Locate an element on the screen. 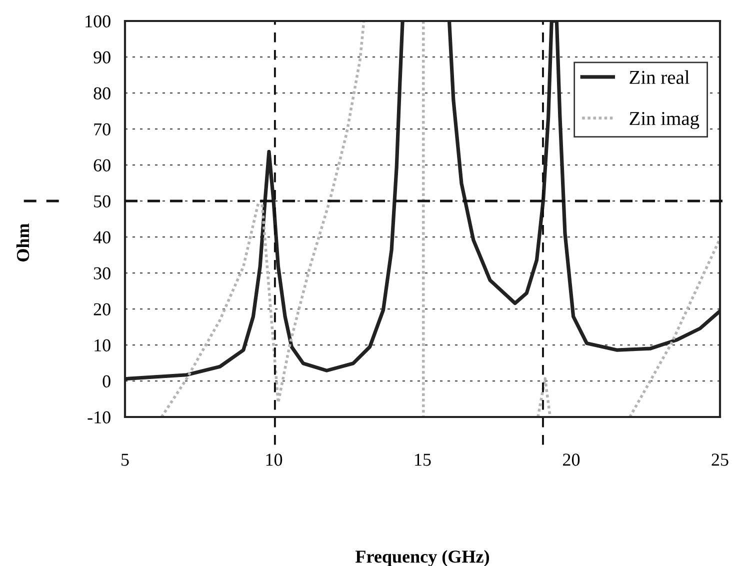  y-tick-label: 20 is located at coordinates (102, 309).